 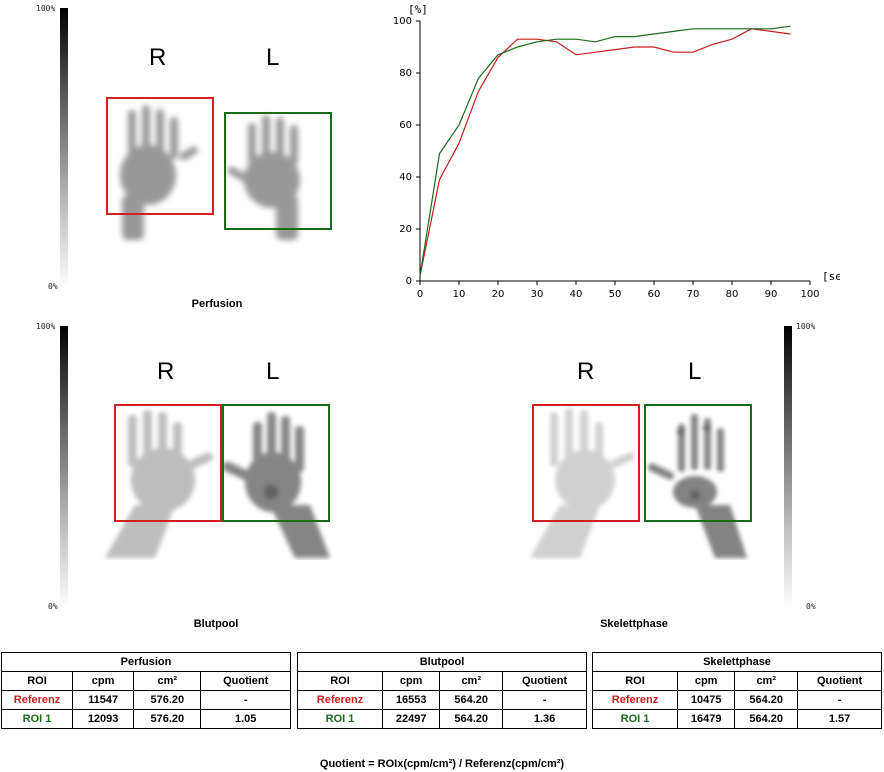 I want to click on table-title: Perfusion, so click(x=146, y=662).